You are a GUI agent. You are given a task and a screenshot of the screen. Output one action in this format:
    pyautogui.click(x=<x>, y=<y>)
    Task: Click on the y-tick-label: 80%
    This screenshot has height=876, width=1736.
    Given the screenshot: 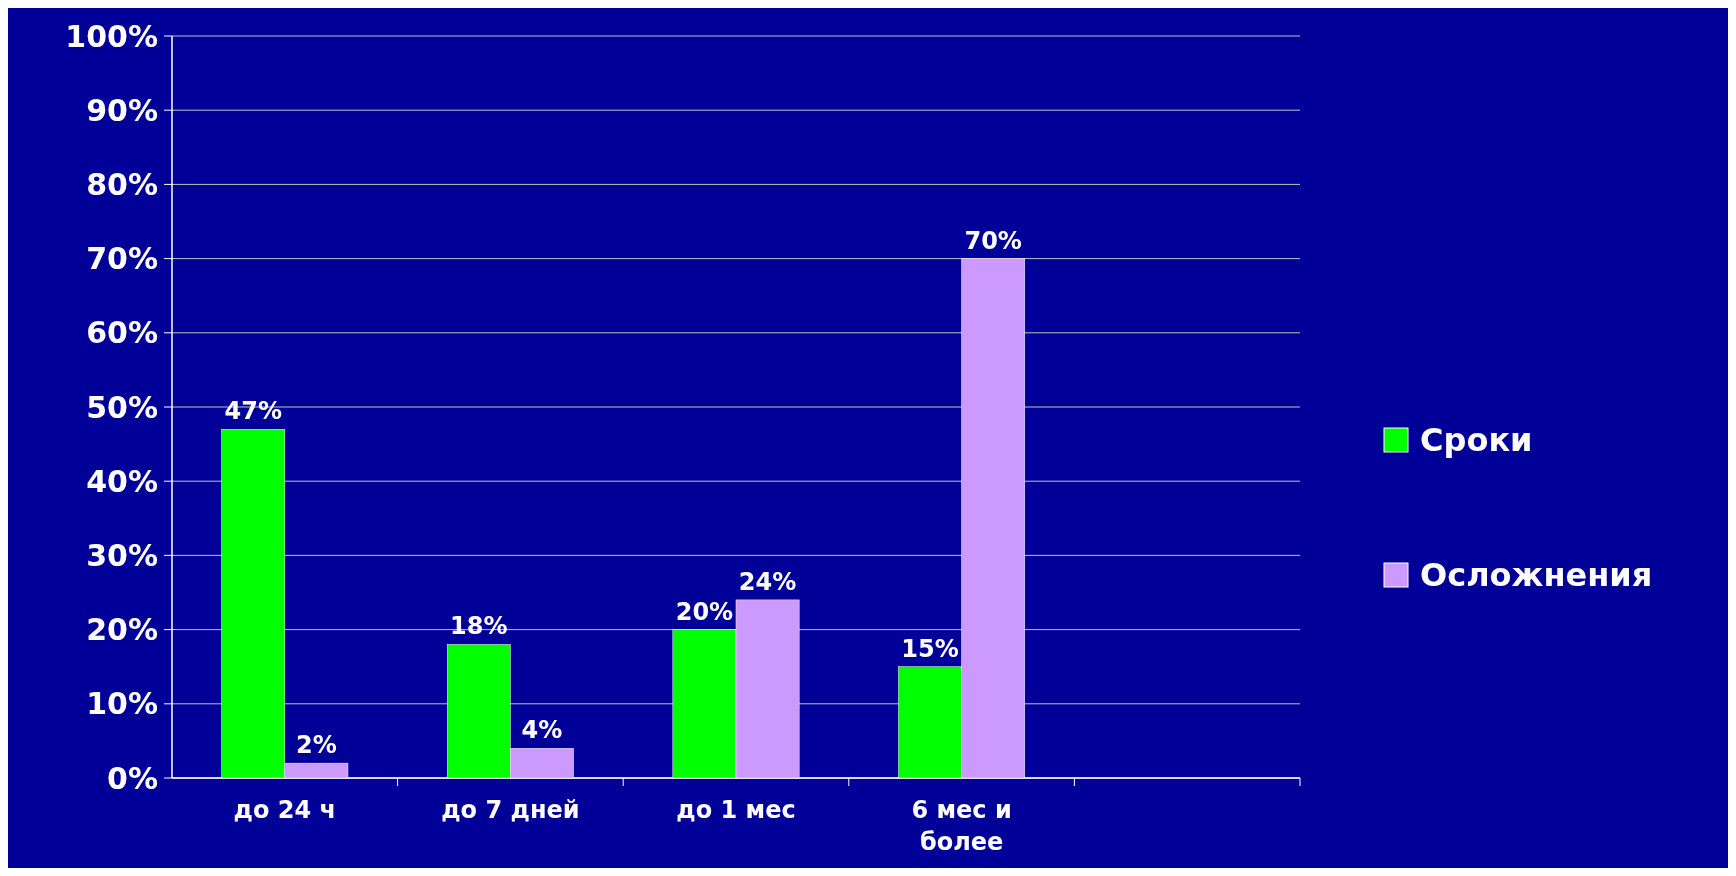 What is the action you would take?
    pyautogui.click(x=122, y=184)
    